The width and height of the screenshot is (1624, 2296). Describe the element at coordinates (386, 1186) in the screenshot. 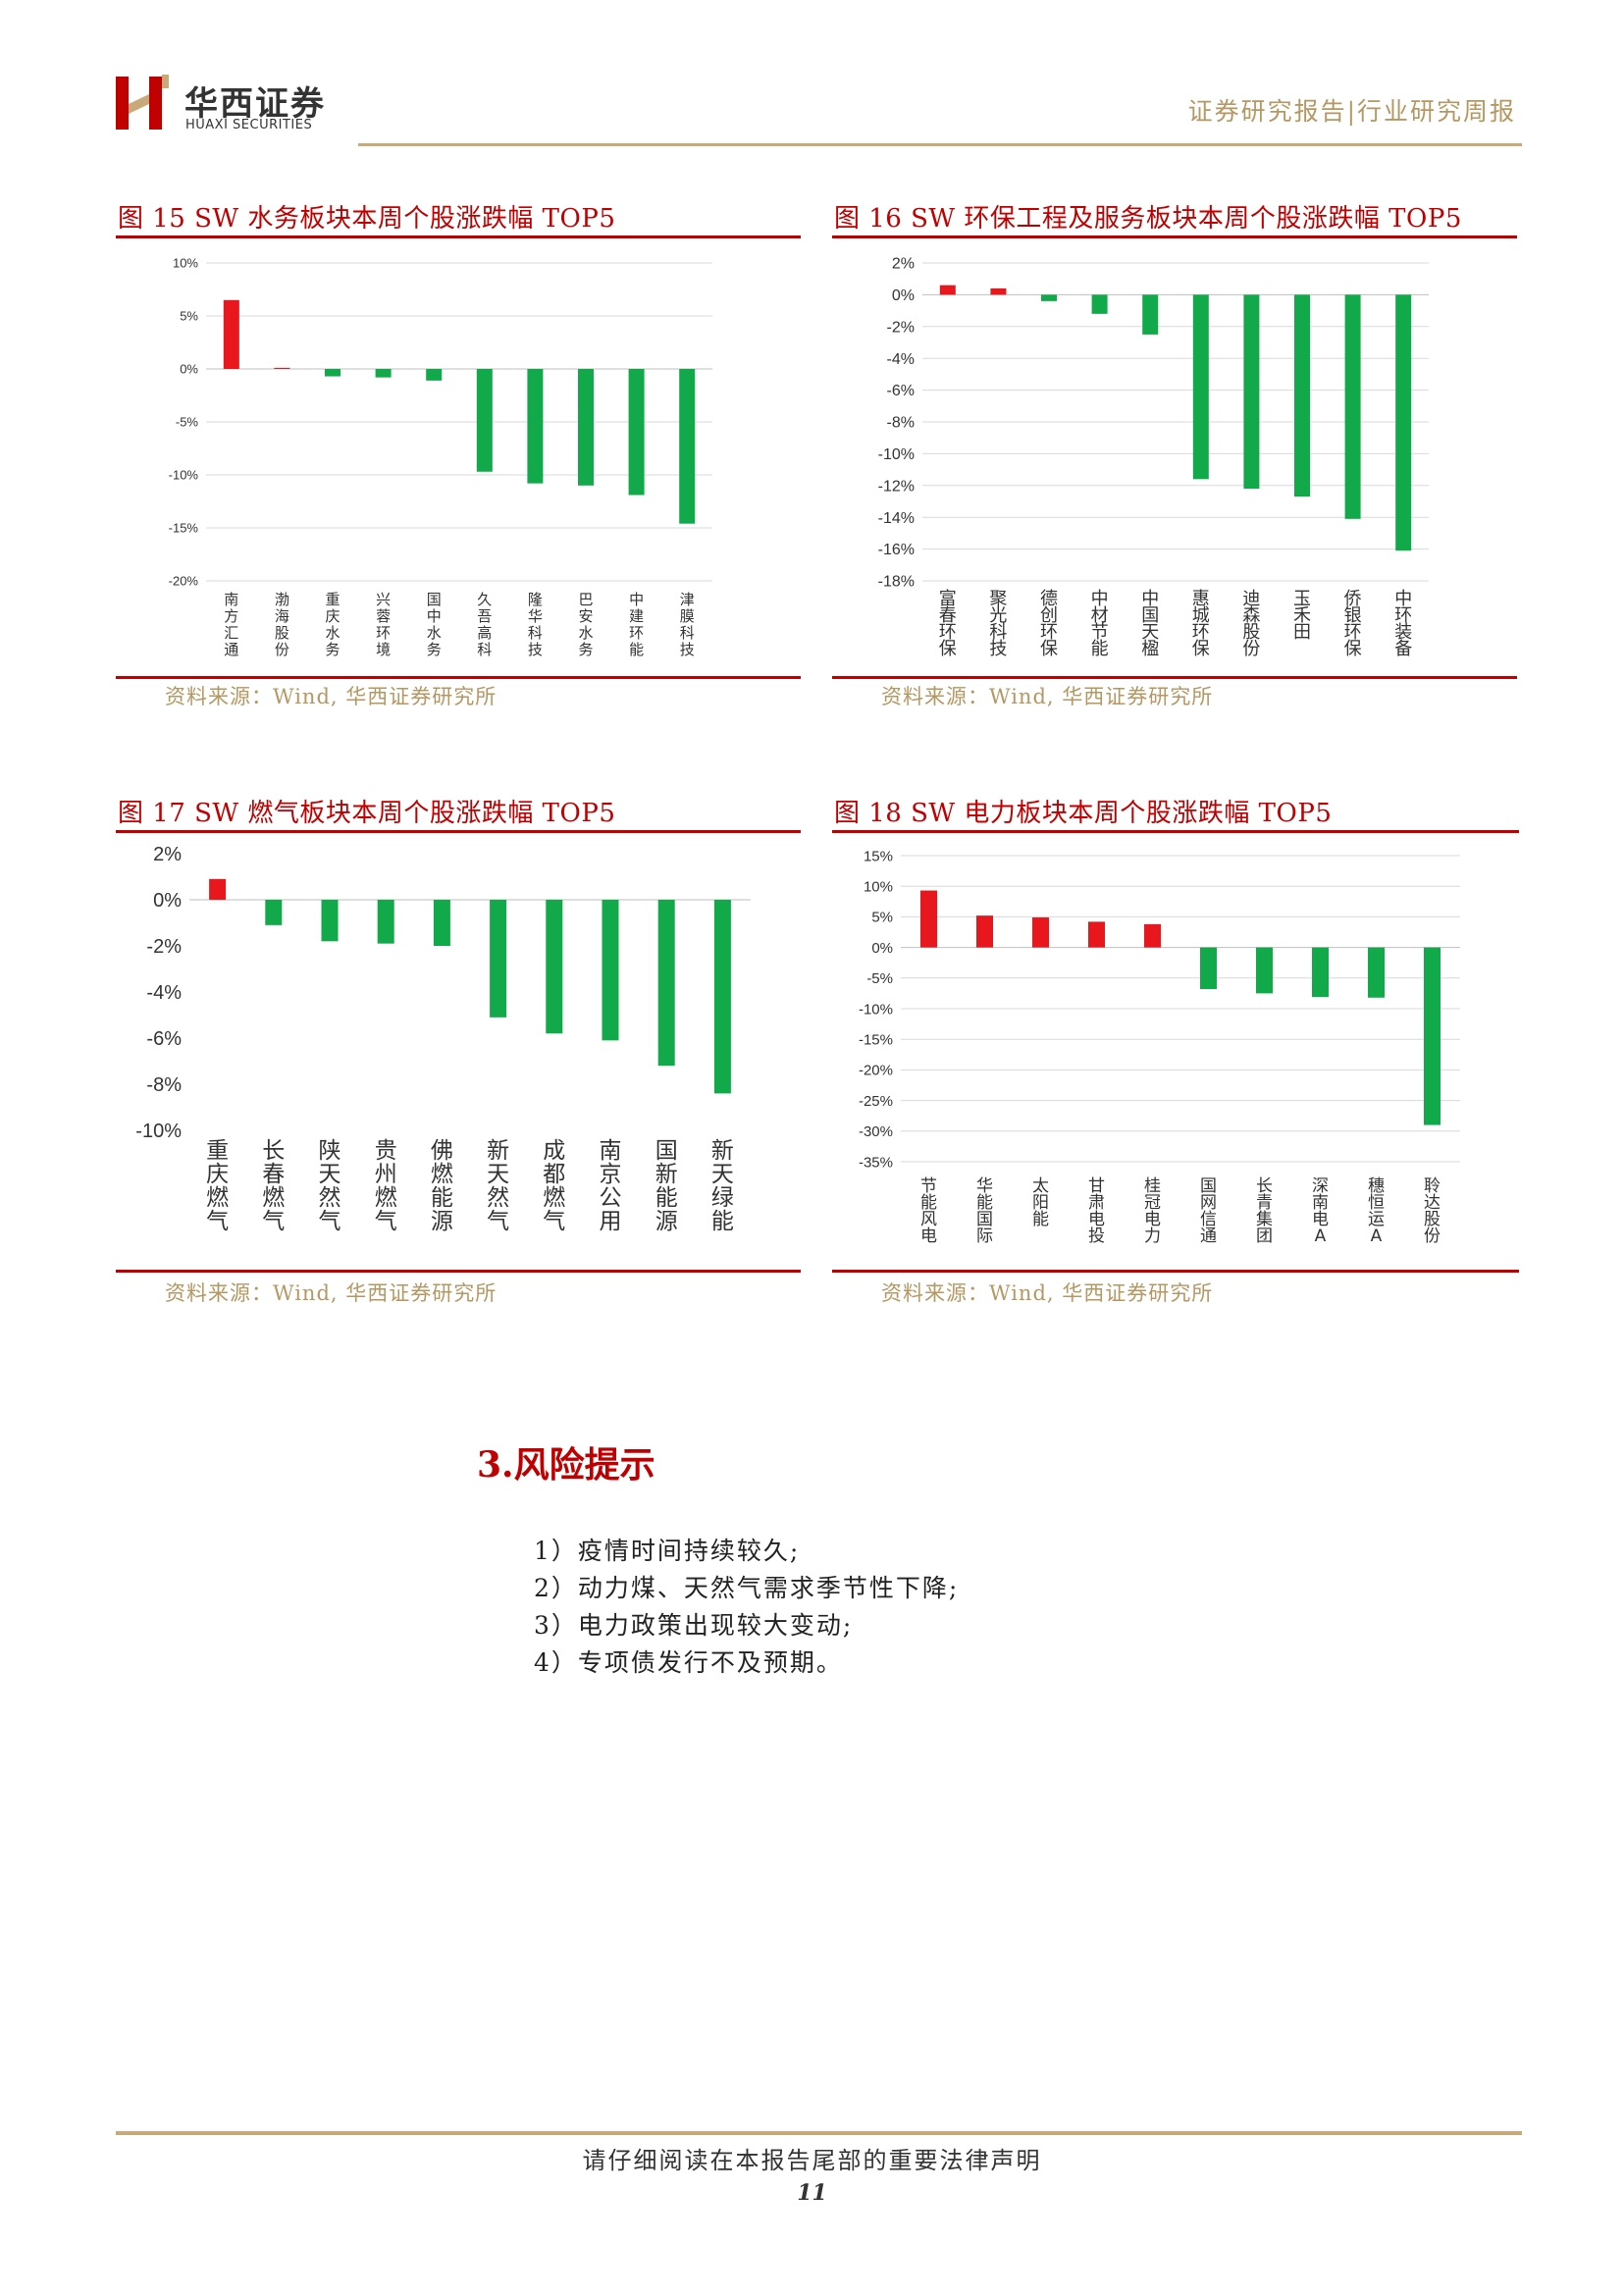

I see `category-label: 贵州燃气` at that location.